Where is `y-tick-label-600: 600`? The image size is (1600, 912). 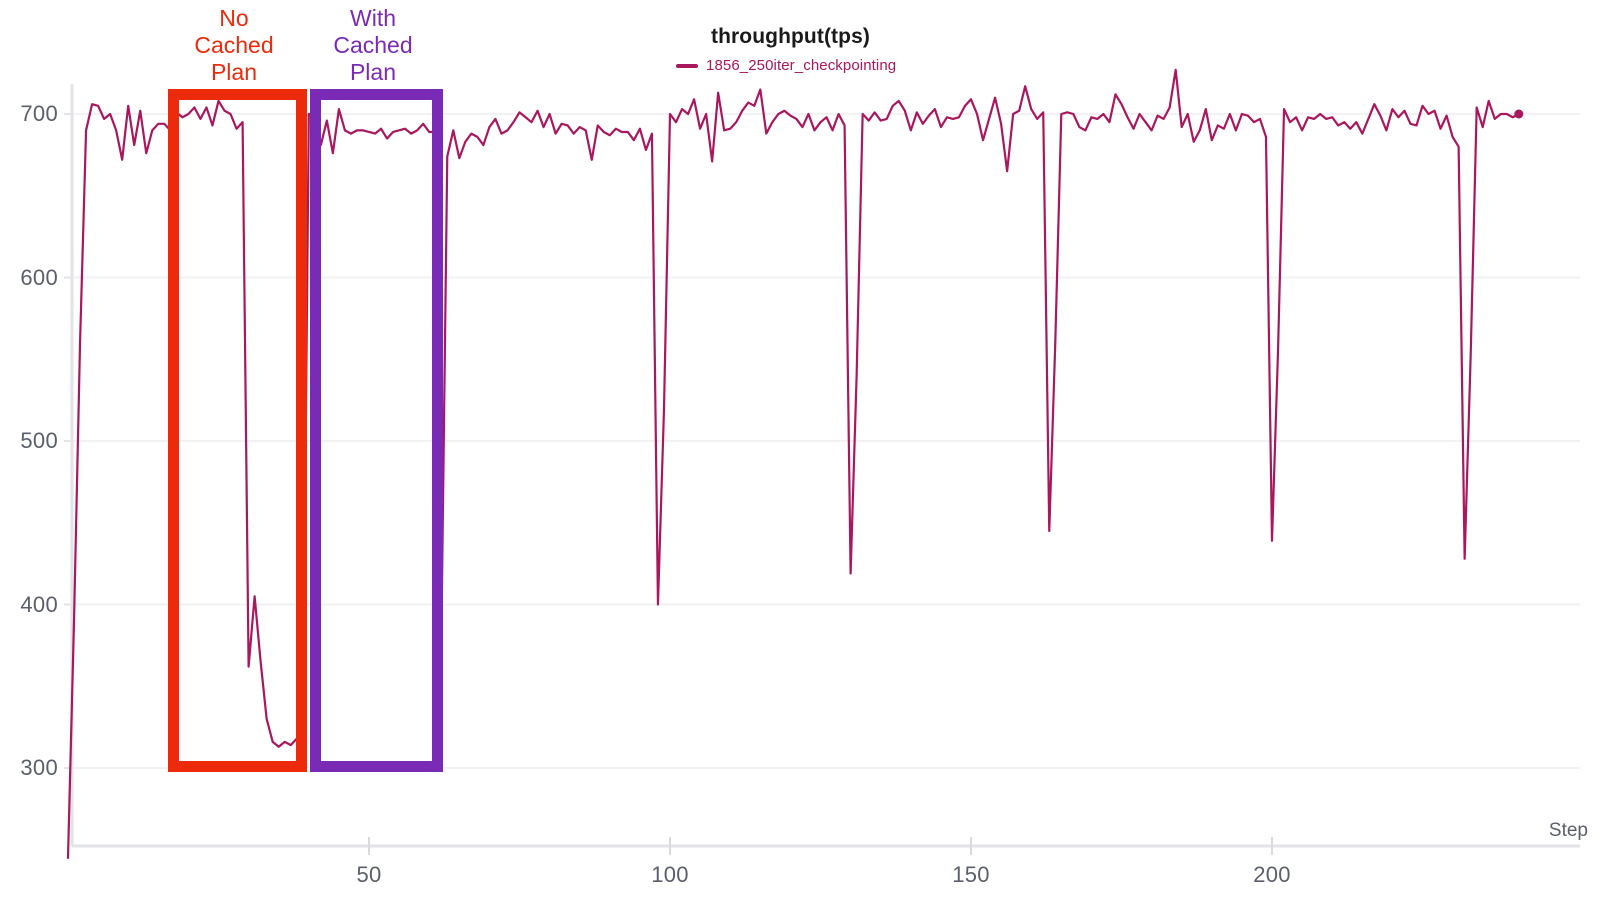 y-tick-label-600: 600 is located at coordinates (39, 277).